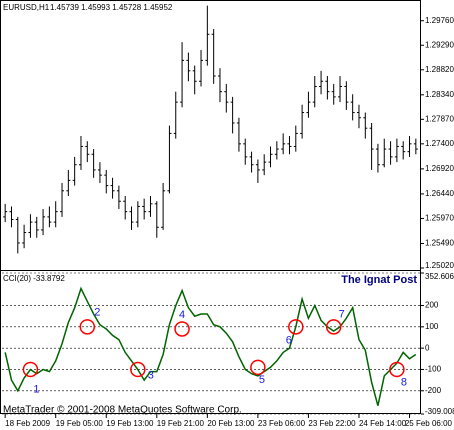 The width and height of the screenshot is (454, 430). Describe the element at coordinates (439, 218) in the screenshot. I see `y-tick-label: 1.25970` at that location.